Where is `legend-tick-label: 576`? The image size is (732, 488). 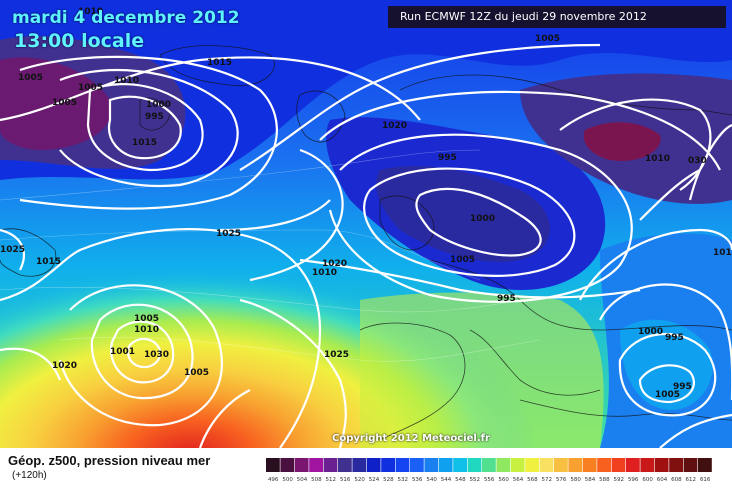 legend-tick-label: 576 is located at coordinates (561, 480).